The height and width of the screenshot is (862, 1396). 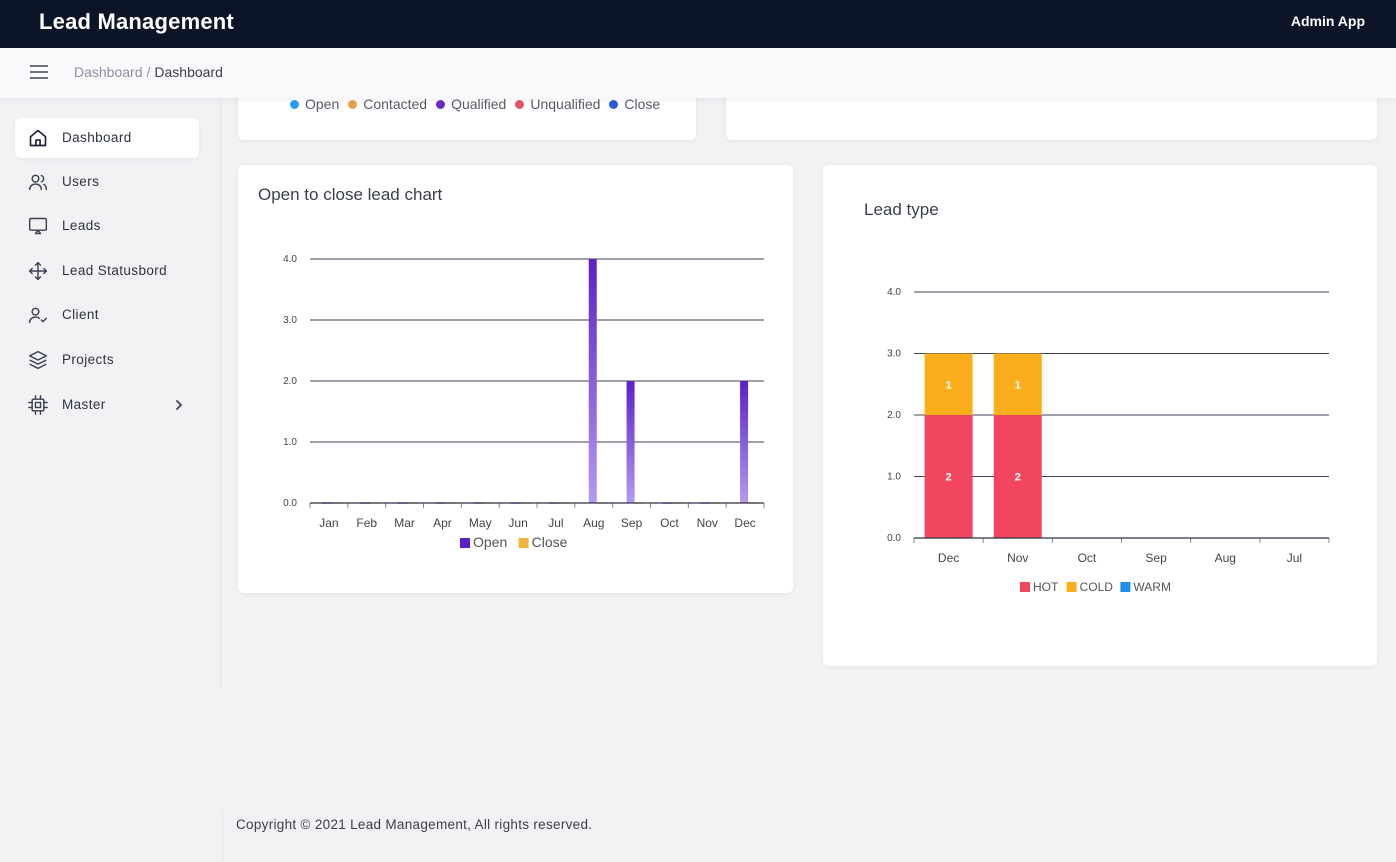 What do you see at coordinates (136, 21) in the screenshot?
I see `app-title: Lead Management` at bounding box center [136, 21].